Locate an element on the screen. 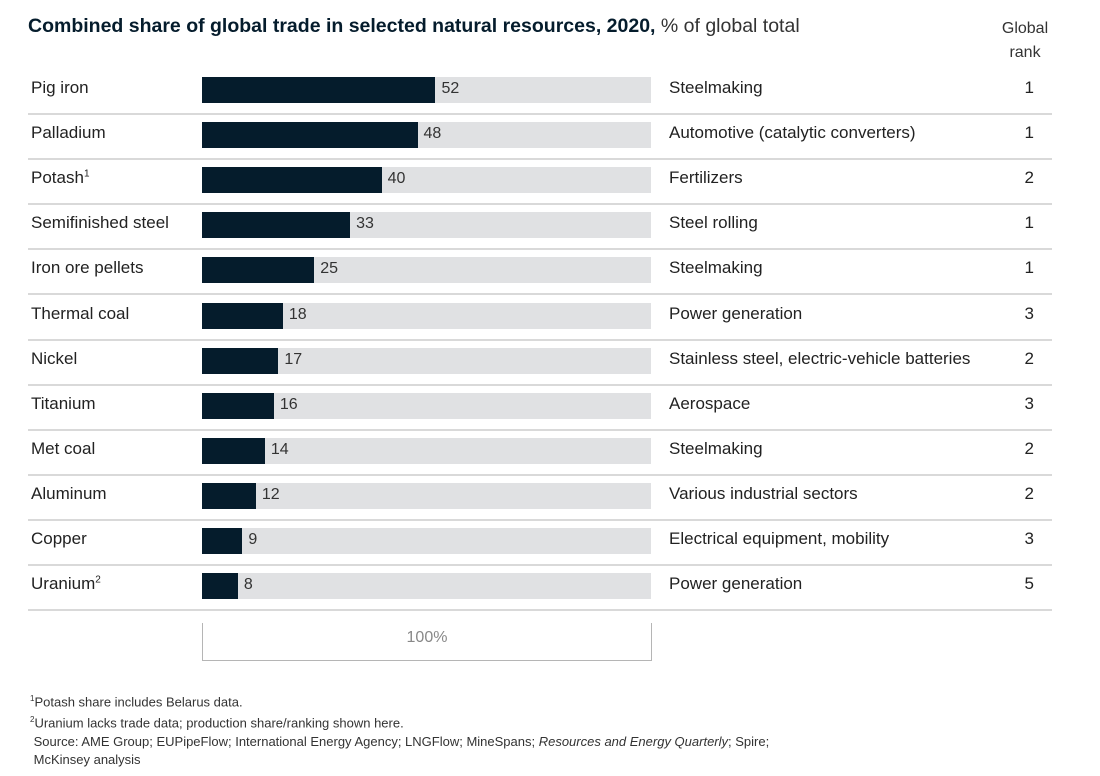 This screenshot has height=776, width=1100. bar-row: Met coal 14 Steelmaking 2 is located at coordinates (540, 452).